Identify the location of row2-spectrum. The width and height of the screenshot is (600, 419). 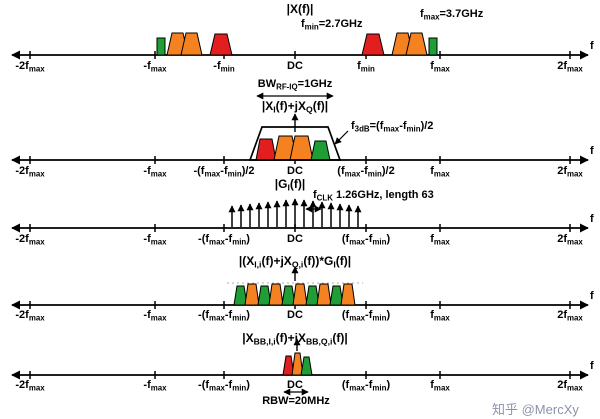
(298, 126).